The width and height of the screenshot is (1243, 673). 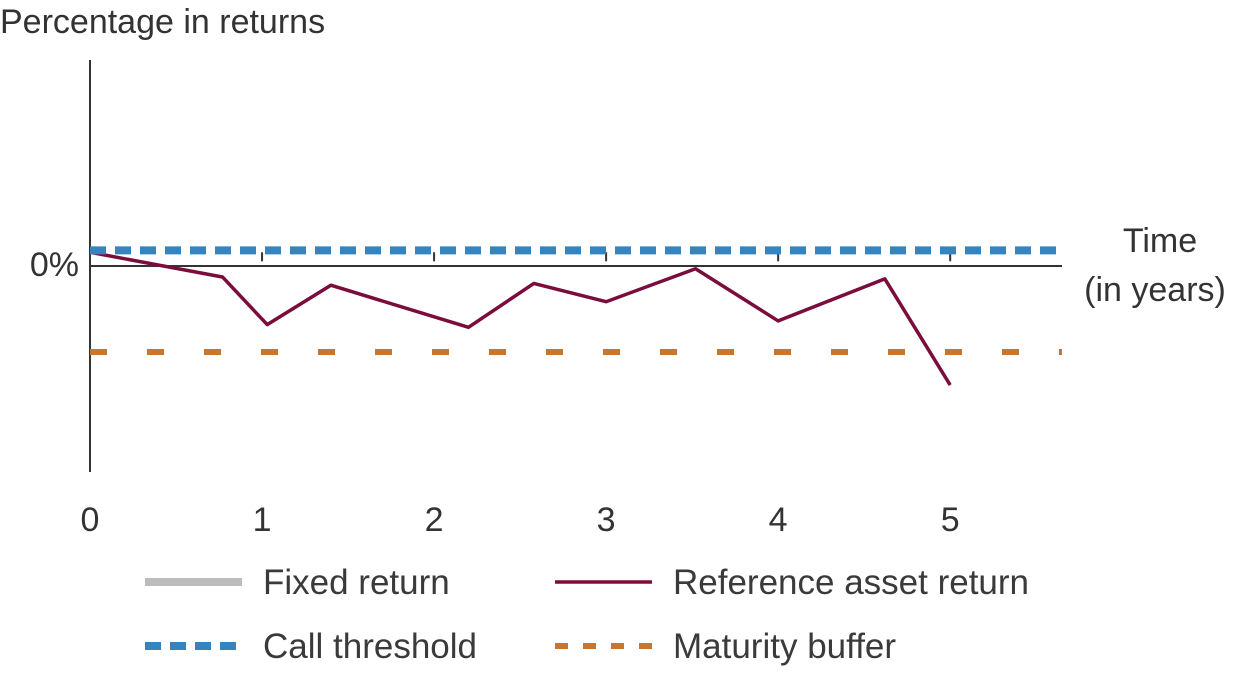 What do you see at coordinates (162, 22) in the screenshot?
I see `y-axis-title: Percentage in returns` at bounding box center [162, 22].